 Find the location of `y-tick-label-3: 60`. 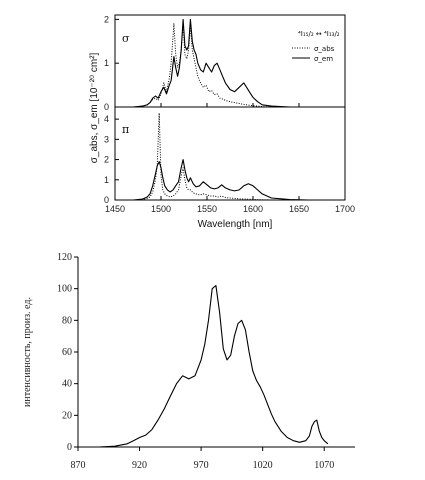

y-tick-label-3: 60 is located at coordinates (67, 352).